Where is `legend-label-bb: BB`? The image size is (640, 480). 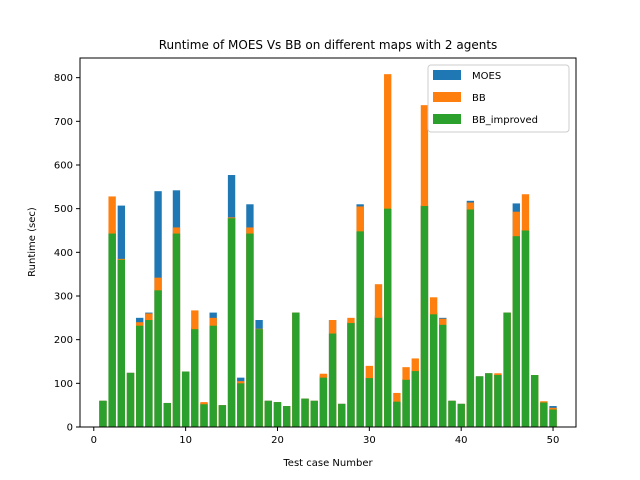 legend-label-bb: BB is located at coordinates (479, 98).